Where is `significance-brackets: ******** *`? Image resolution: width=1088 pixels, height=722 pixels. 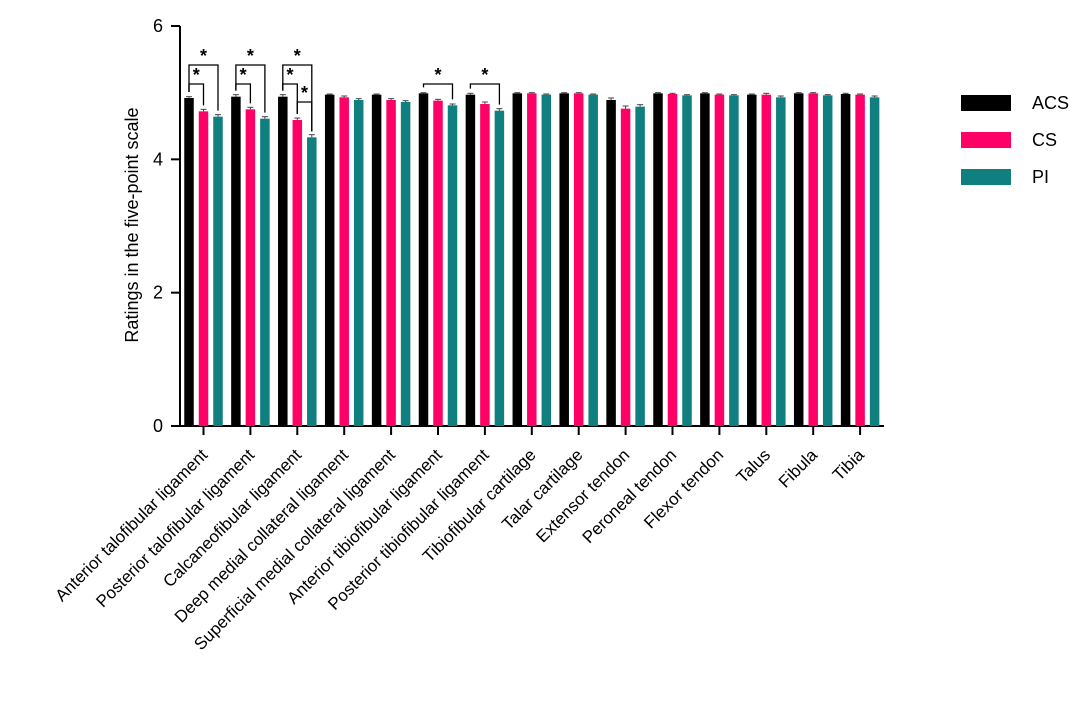 significance-brackets: ******** * is located at coordinates (344, 89).